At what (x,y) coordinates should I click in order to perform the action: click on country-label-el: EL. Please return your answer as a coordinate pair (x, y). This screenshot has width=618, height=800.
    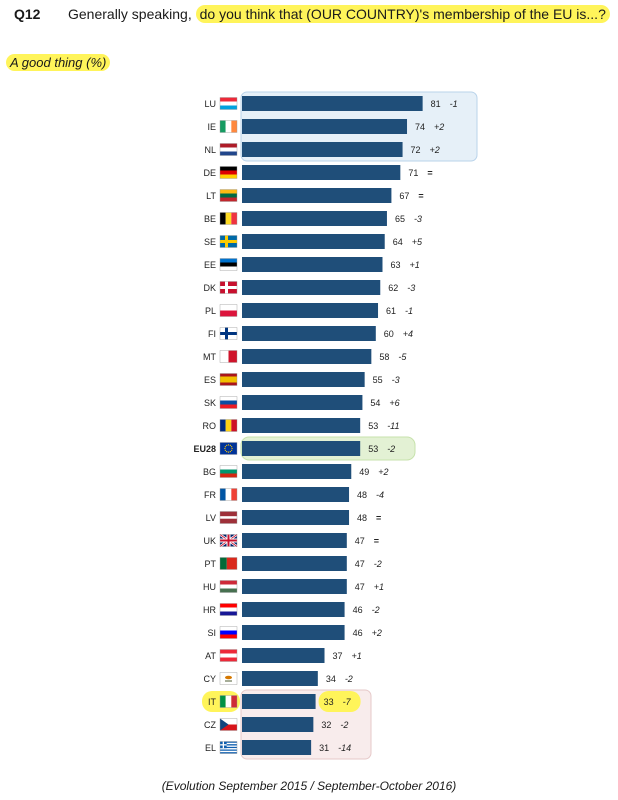
    Looking at the image, I should click on (210, 748).